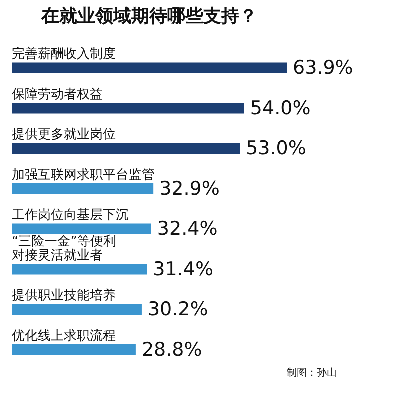 The image size is (400, 411). Describe the element at coordinates (70, 216) in the screenshot. I see `y-tick-label: 工作岗位向基层下沉` at that location.